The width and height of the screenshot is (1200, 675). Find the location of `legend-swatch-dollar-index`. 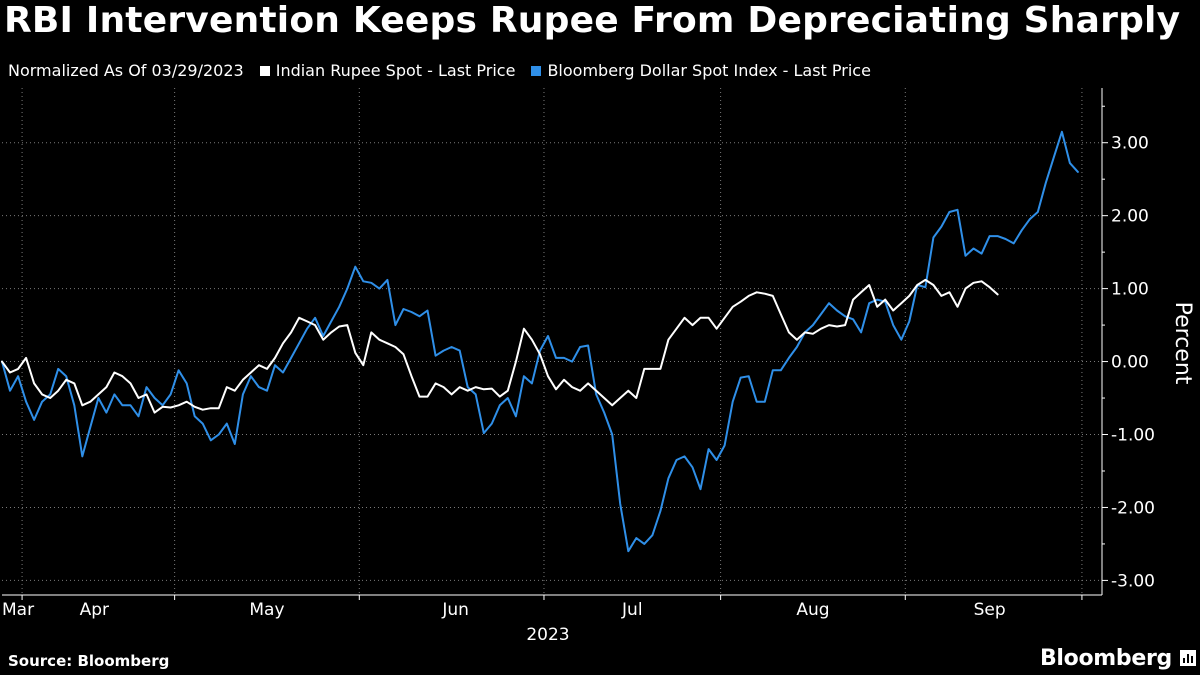

legend-swatch-dollar-index is located at coordinates (536, 70).